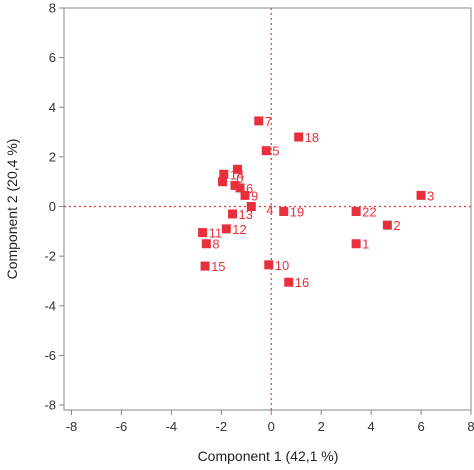  Describe the element at coordinates (218, 266) in the screenshot. I see `data-point-label: 15` at that location.